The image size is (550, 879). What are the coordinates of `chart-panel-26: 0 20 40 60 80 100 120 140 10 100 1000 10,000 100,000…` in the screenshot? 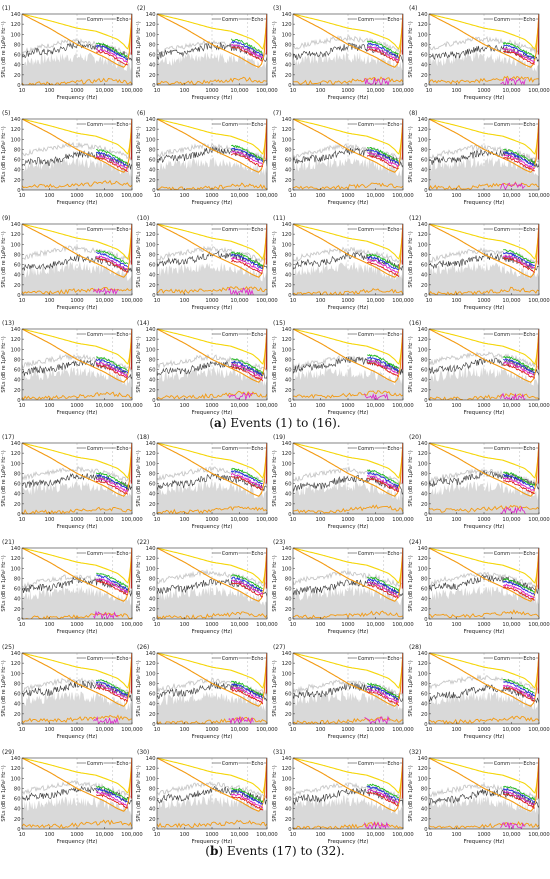 It's located at (207, 692).